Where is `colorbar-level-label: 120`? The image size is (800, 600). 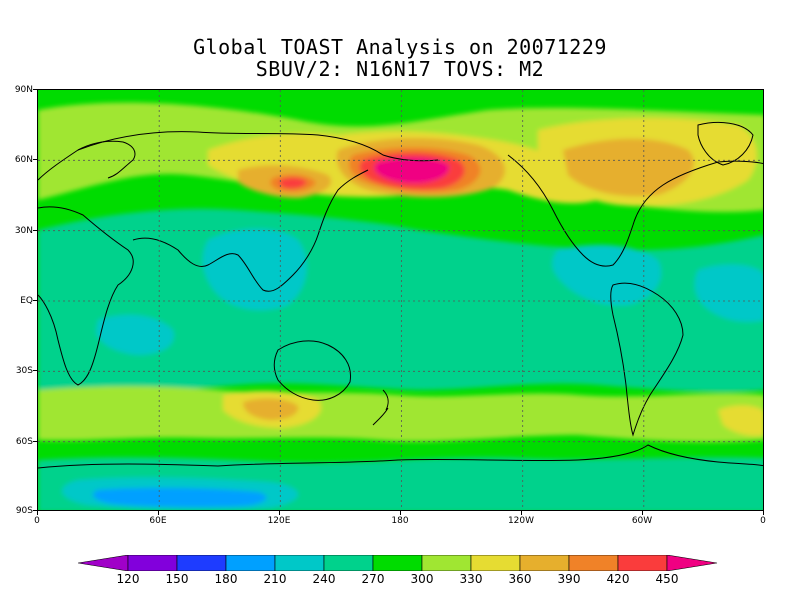
colorbar-level-label: 120 is located at coordinates (128, 579).